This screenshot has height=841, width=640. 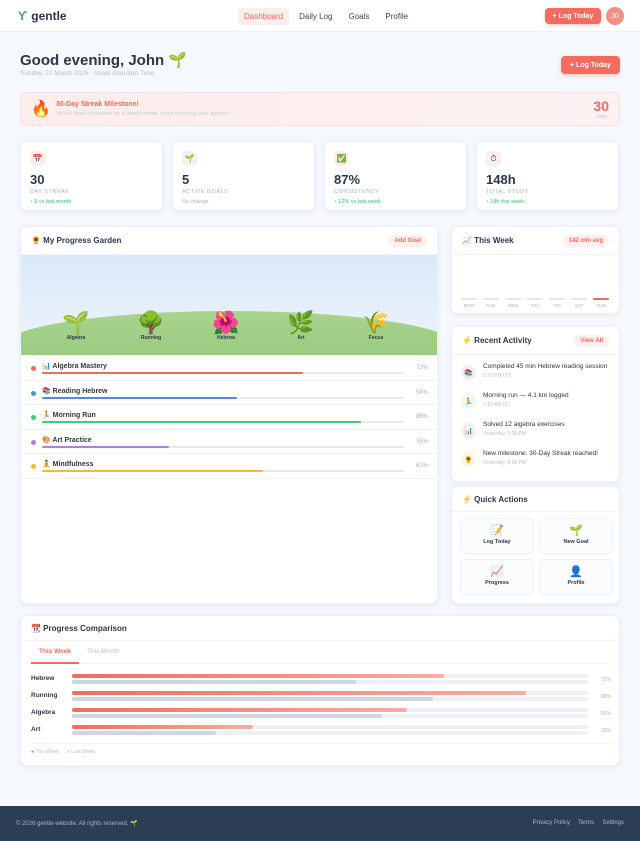 I want to click on quick-action-icon: 📈, so click(x=497, y=572).